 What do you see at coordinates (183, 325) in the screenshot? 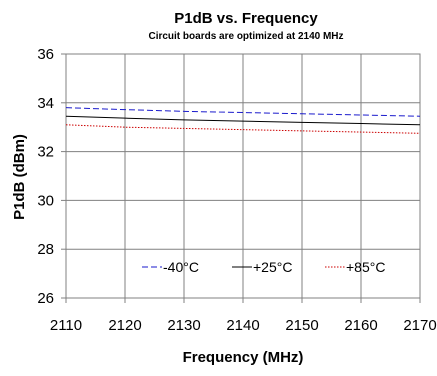
I see `x-tick-label: 2130` at bounding box center [183, 325].